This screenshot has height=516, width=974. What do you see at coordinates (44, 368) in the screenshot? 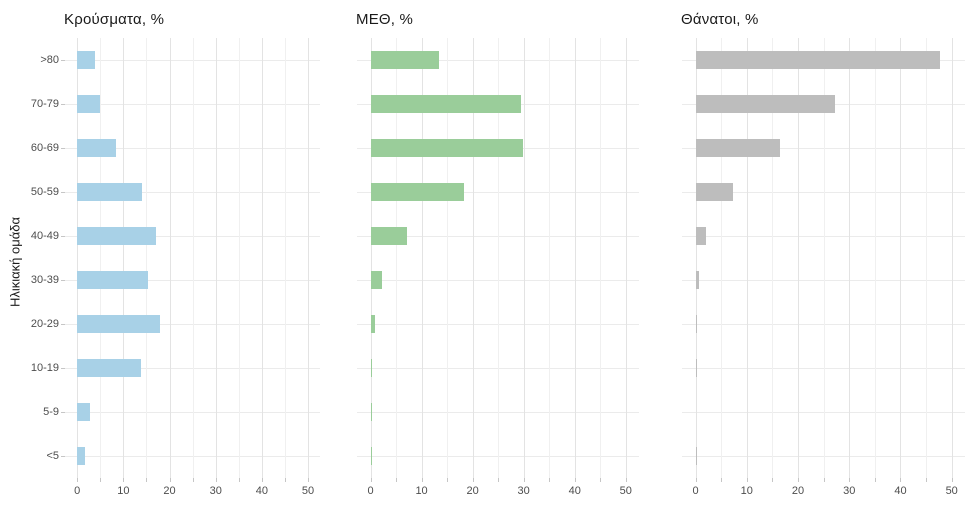
I see `y-axis-label: 10-19` at bounding box center [44, 368].